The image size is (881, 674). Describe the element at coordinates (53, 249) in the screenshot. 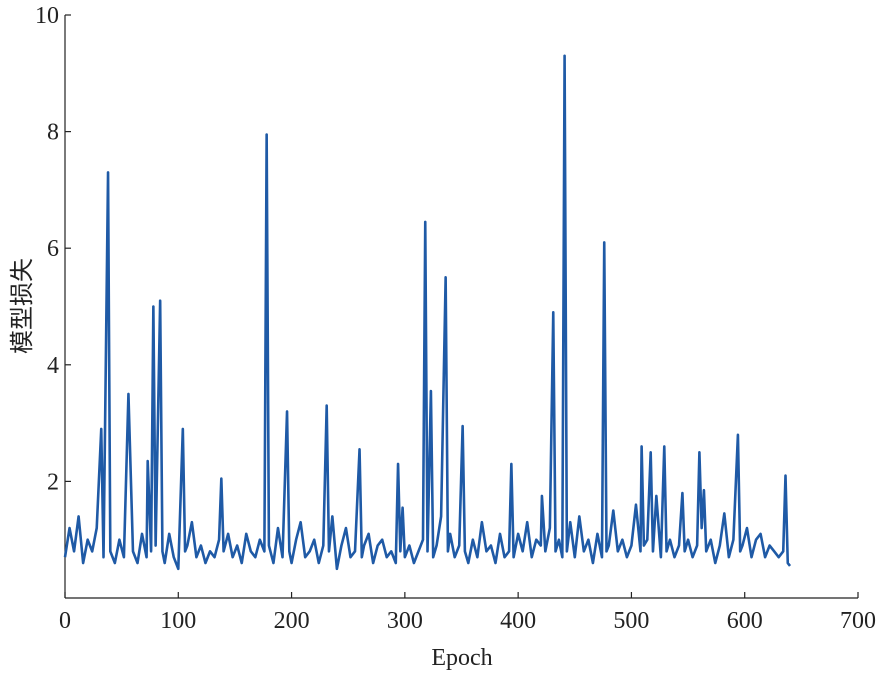

I see `y-tick-label: 6` at that location.